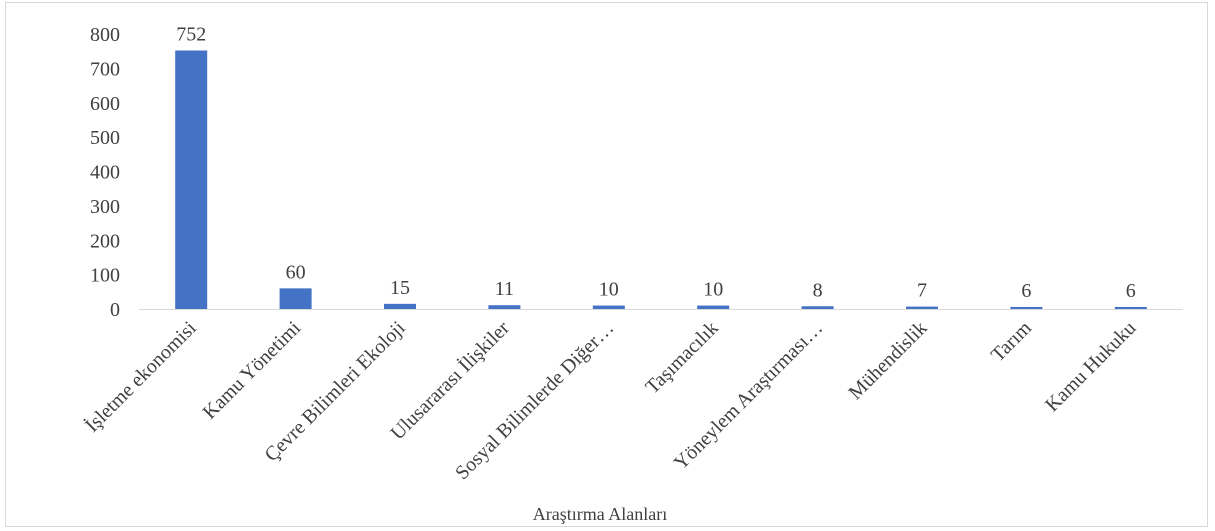 The image size is (1215, 531). Describe the element at coordinates (887, 360) in the screenshot. I see `x-category-label: Mühendislik` at that location.